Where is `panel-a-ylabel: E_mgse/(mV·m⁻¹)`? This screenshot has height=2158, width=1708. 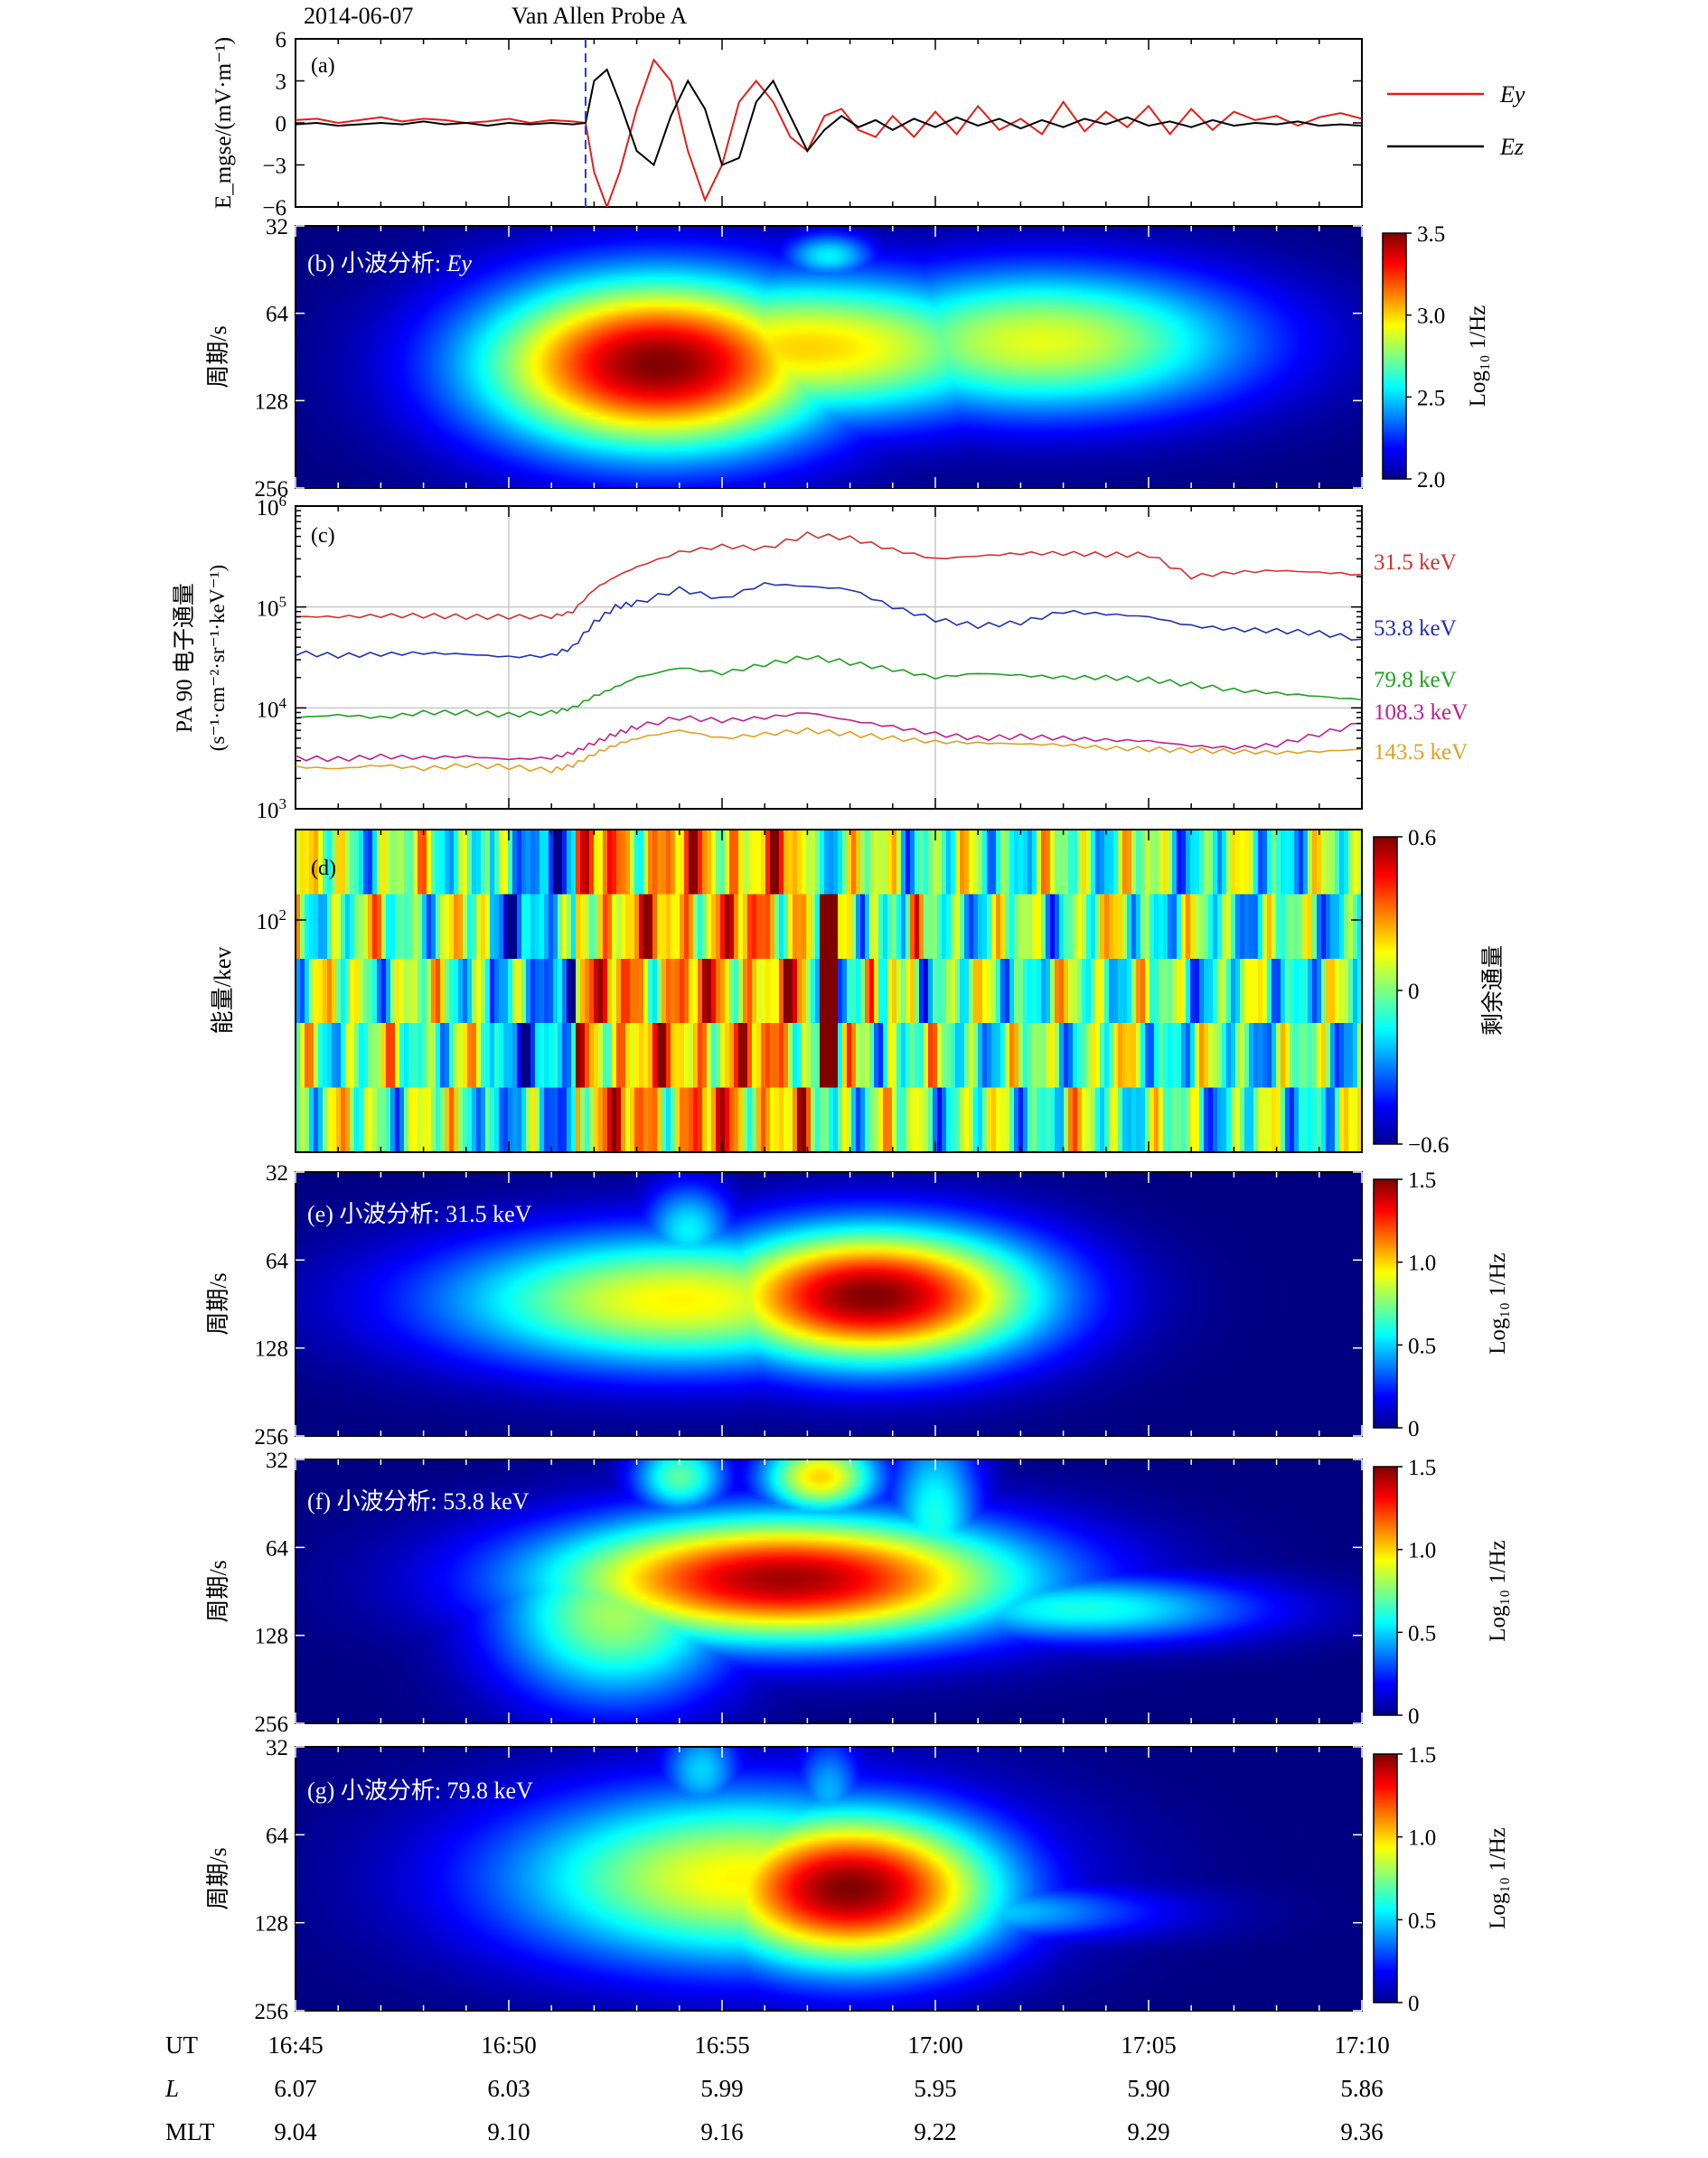 panel-a-ylabel: E_mgse/(mV·m⁻¹) is located at coordinates (223, 123).